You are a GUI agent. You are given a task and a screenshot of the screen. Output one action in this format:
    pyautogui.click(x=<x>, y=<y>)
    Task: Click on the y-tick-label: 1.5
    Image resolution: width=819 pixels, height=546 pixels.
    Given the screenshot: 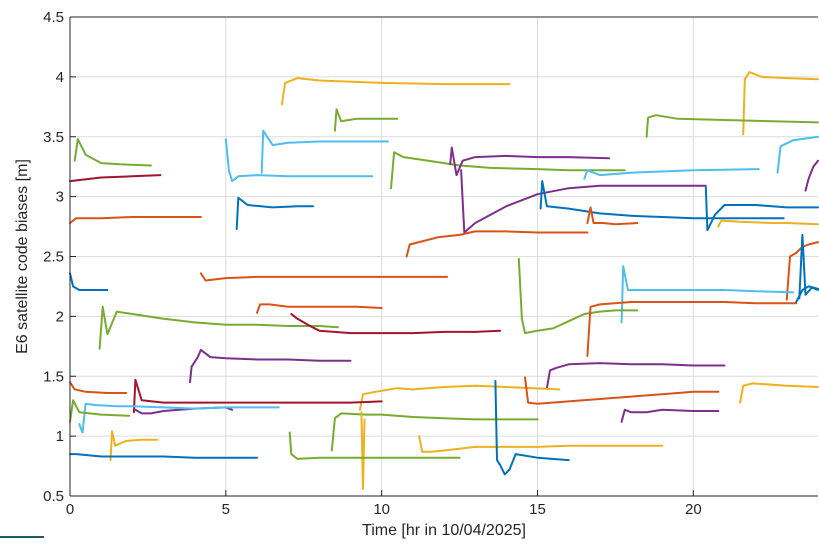 What is the action you would take?
    pyautogui.click(x=53, y=376)
    